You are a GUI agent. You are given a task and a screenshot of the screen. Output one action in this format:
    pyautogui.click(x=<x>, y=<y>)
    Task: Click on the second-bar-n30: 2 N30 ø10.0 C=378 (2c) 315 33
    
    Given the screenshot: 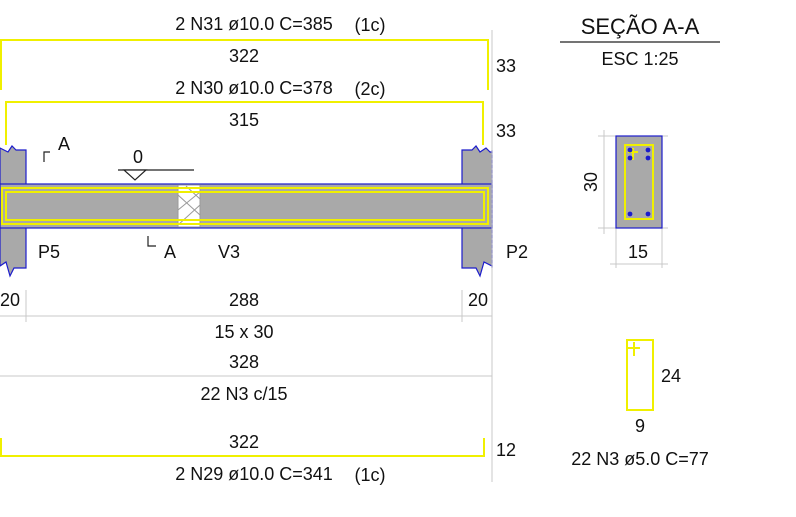 What is the action you would take?
    pyautogui.click(x=260, y=111)
    